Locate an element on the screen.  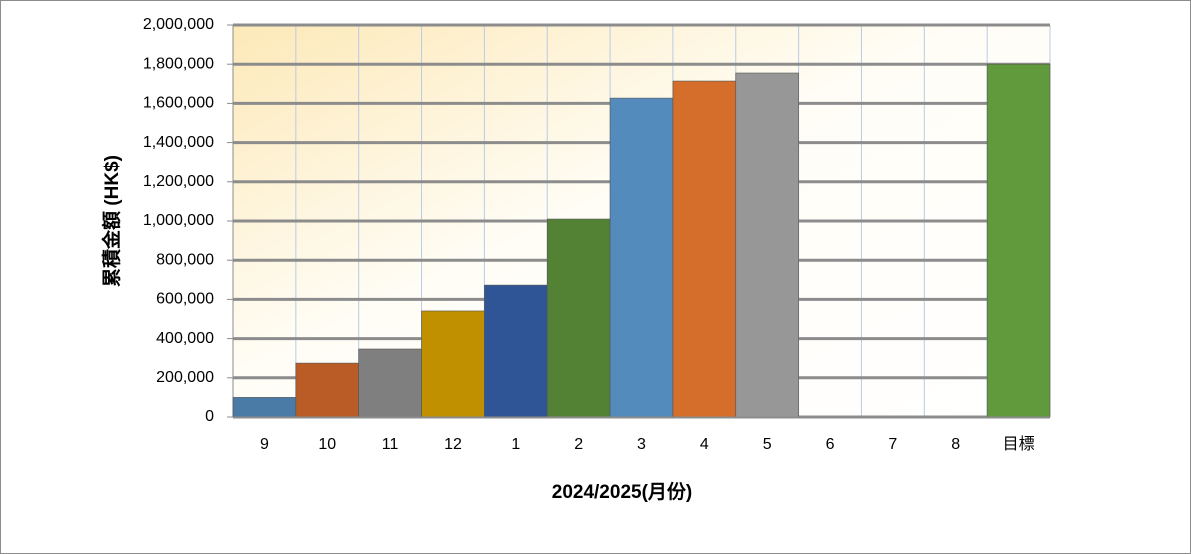
x-tick-label: 1 is located at coordinates (515, 444).